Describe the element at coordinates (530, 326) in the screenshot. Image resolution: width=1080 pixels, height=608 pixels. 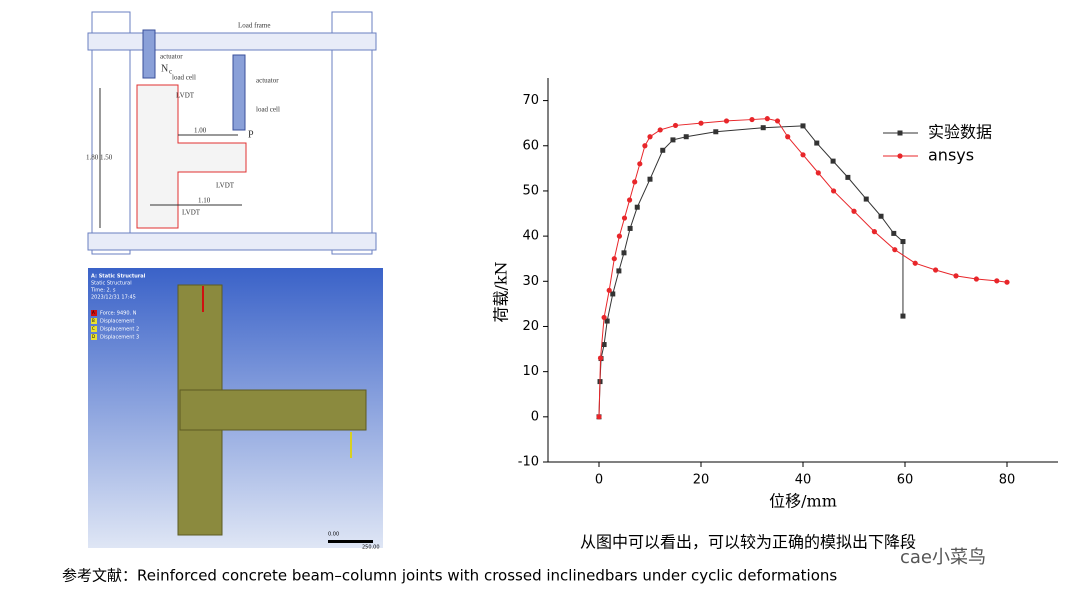
I see `y-tick-label: 20` at that location.